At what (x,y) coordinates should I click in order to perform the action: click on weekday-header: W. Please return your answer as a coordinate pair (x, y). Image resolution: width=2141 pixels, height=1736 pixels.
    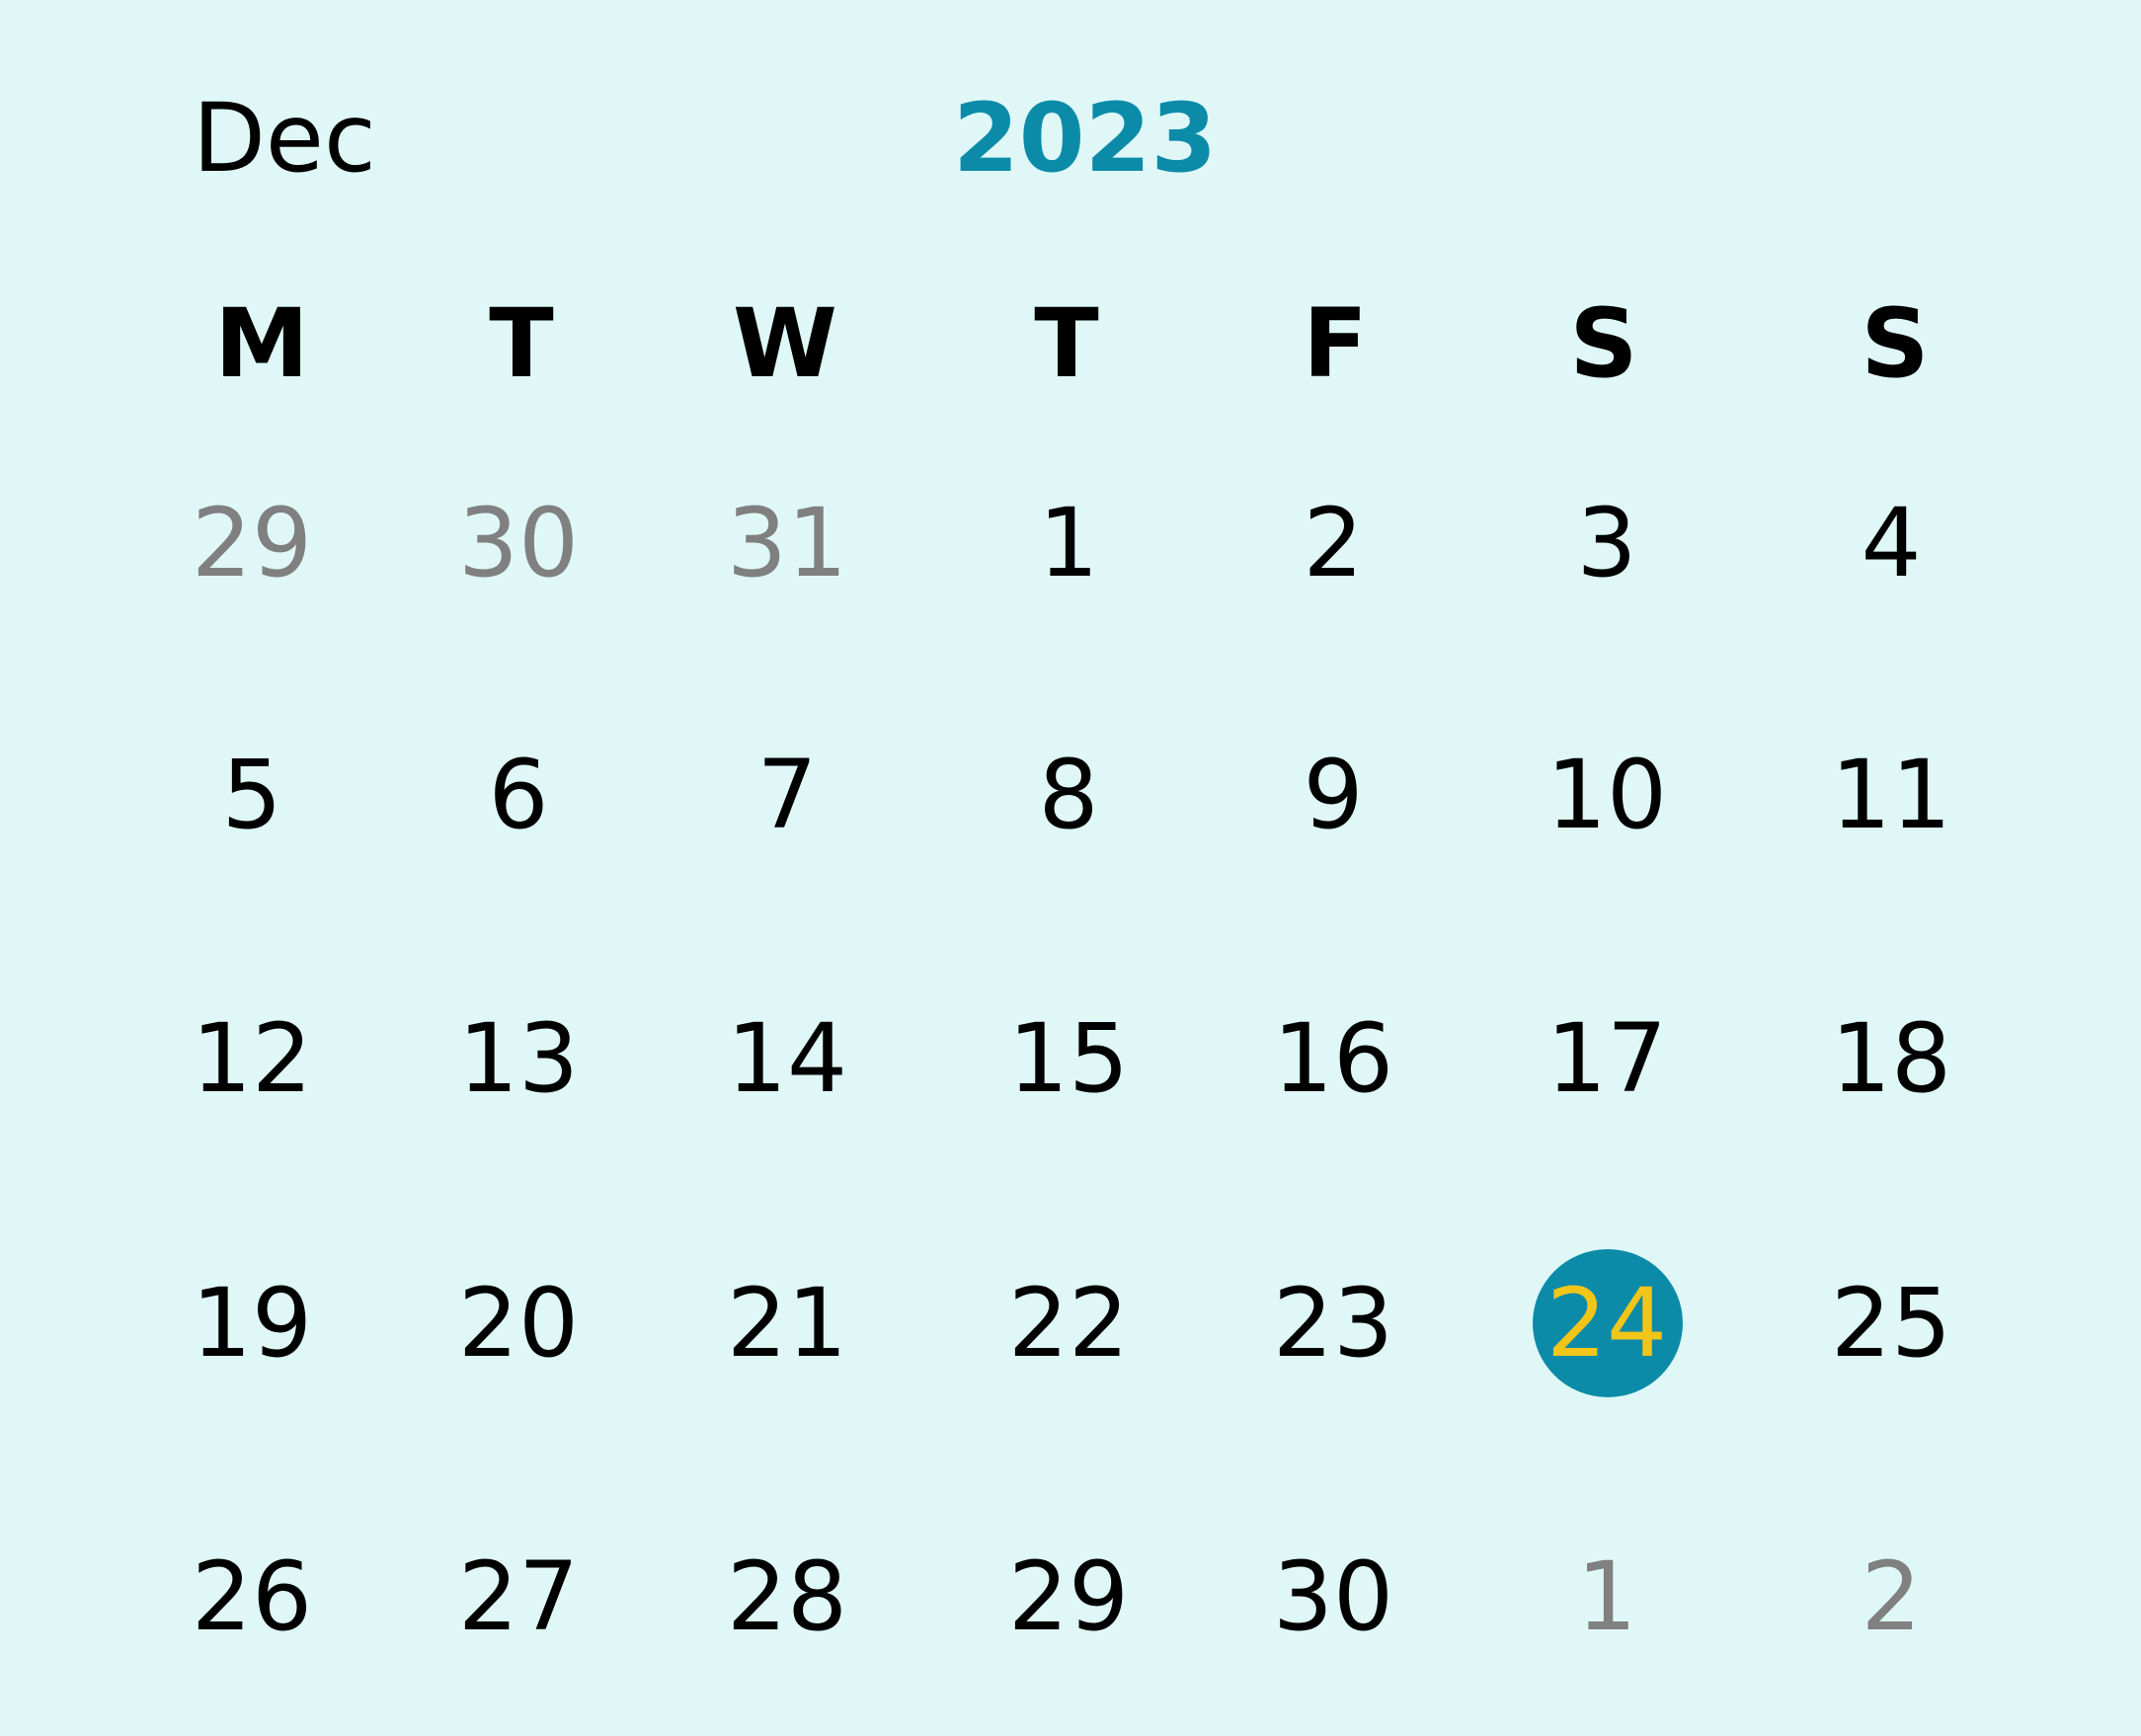
    Looking at the image, I should click on (785, 343).